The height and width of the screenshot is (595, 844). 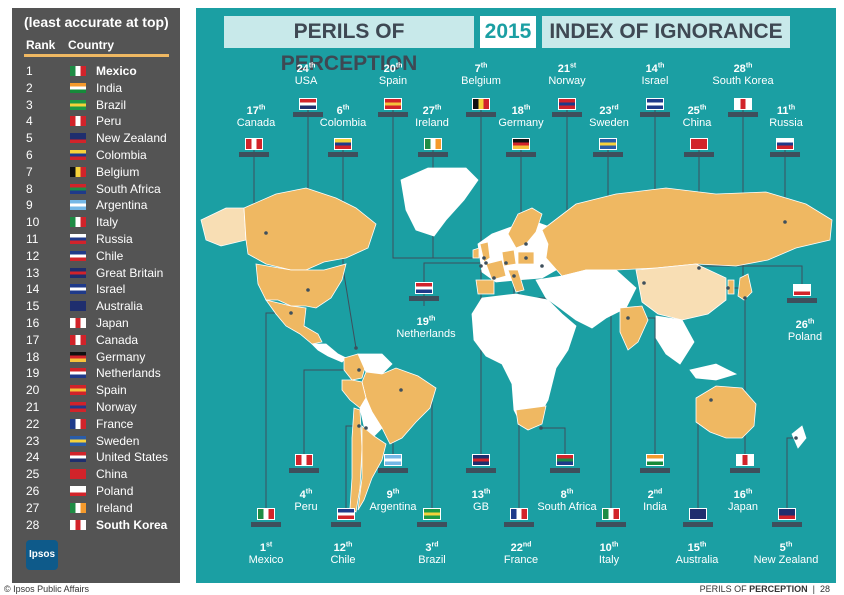 What do you see at coordinates (99, 357) in the screenshot?
I see `ranking-row: 18 Germany` at bounding box center [99, 357].